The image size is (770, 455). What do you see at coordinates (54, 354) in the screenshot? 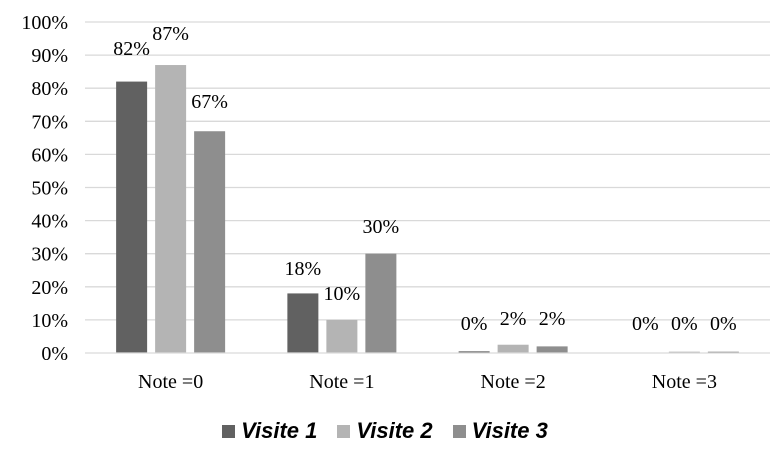
I see `y-tick-label: 0%` at bounding box center [54, 354].